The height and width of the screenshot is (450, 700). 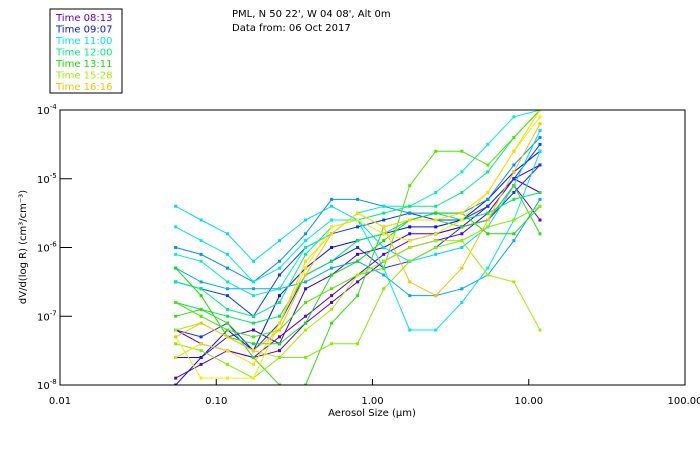 I want to click on y-tick-label: 10⁻⁸, so click(x=47, y=385).